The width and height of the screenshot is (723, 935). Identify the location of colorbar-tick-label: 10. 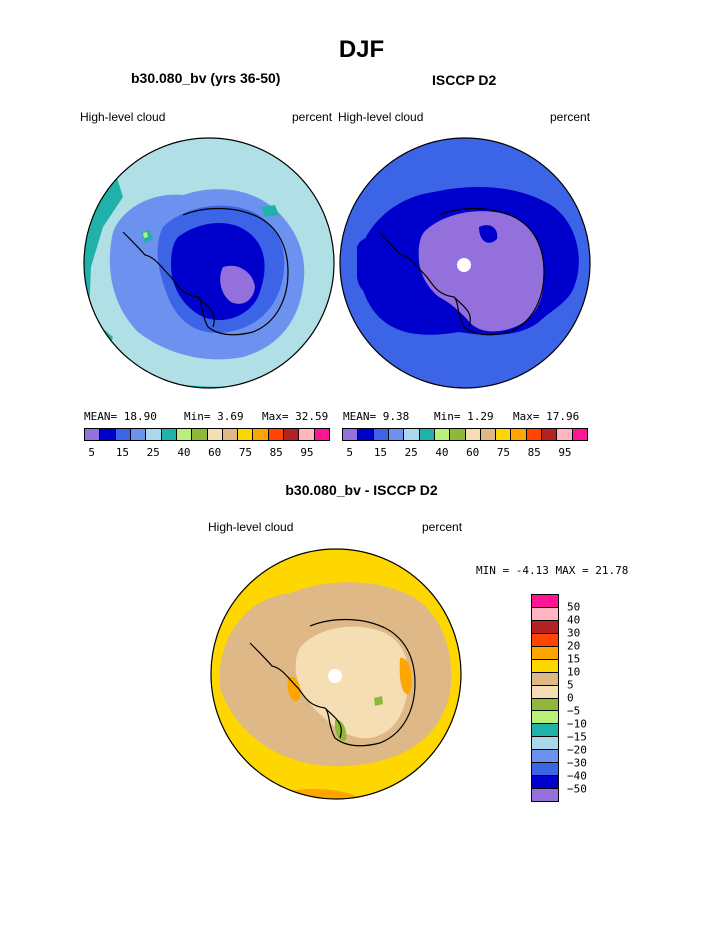
(574, 672).